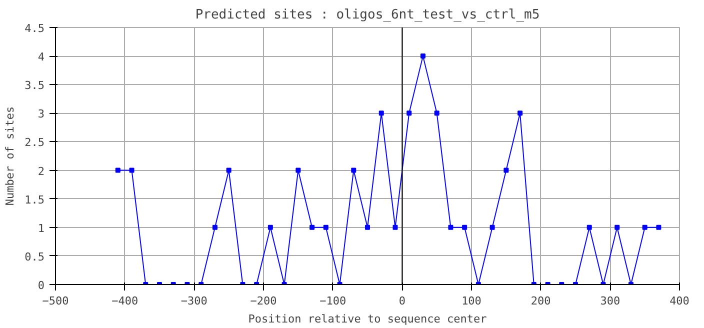 Image resolution: width=704 pixels, height=328 pixels. Describe the element at coordinates (125, 301) in the screenshot. I see `x-tick-label: −400` at that location.